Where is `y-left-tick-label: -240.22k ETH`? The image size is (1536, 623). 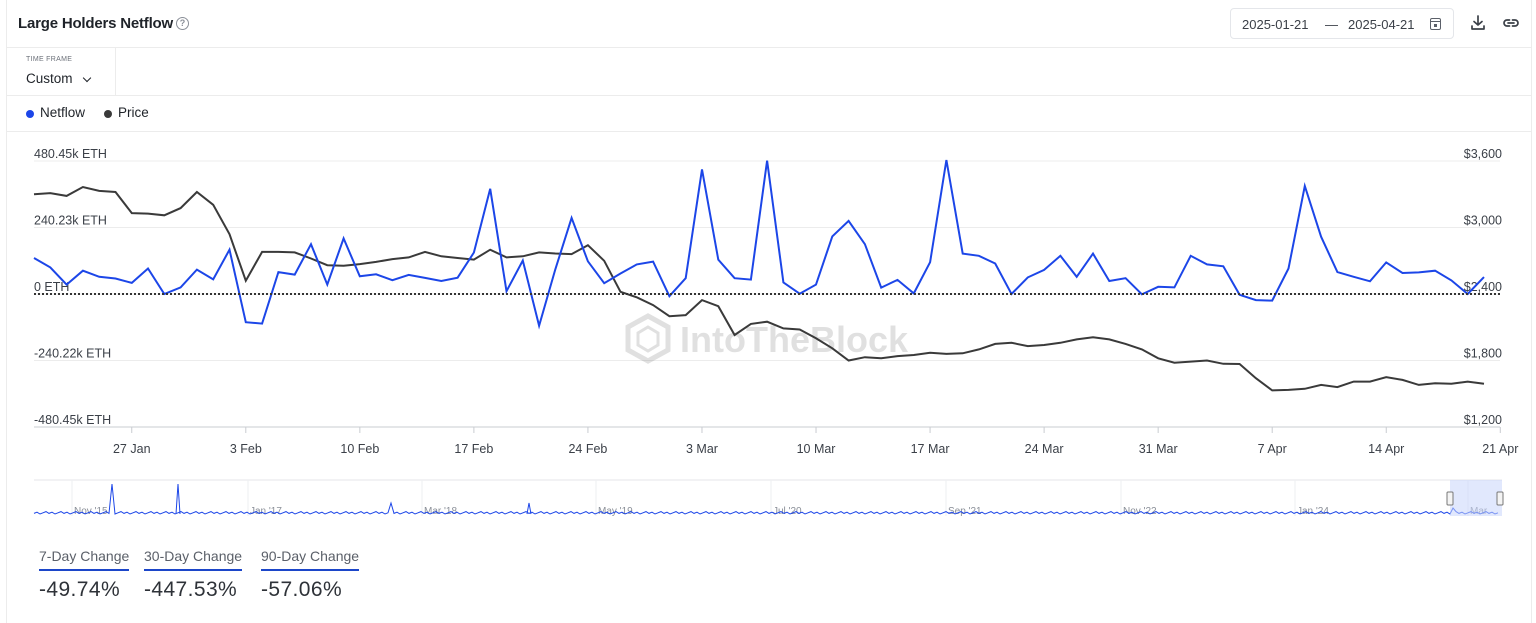 y-left-tick-label: -240.22k ETH is located at coordinates (72, 354).